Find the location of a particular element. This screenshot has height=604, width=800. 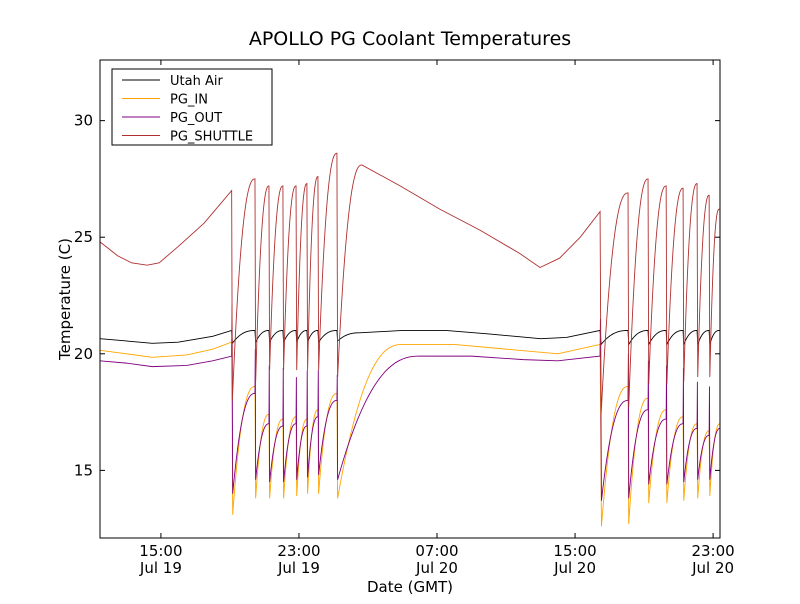

legend-label: PG_OUT is located at coordinates (196, 118).